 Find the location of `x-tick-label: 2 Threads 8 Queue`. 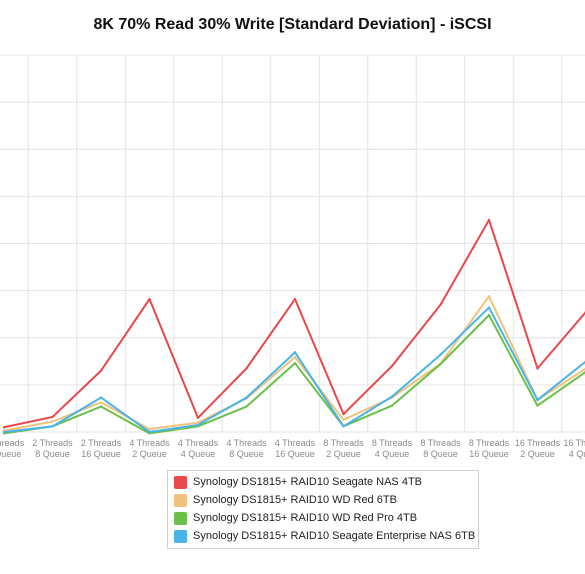

x-tick-label: 2 Threads 8 Queue is located at coordinates (52, 448).